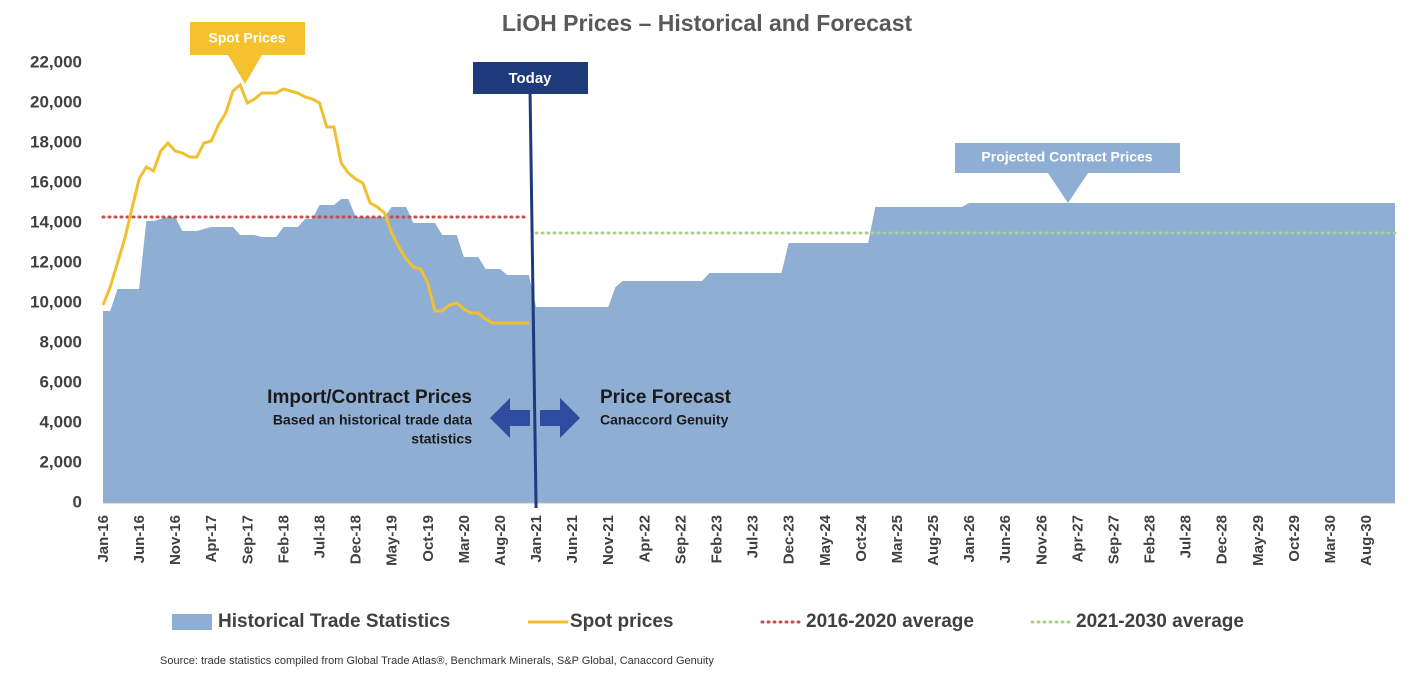  What do you see at coordinates (664, 420) in the screenshot?
I see `forecast-sub: Canaccord Genuity` at bounding box center [664, 420].